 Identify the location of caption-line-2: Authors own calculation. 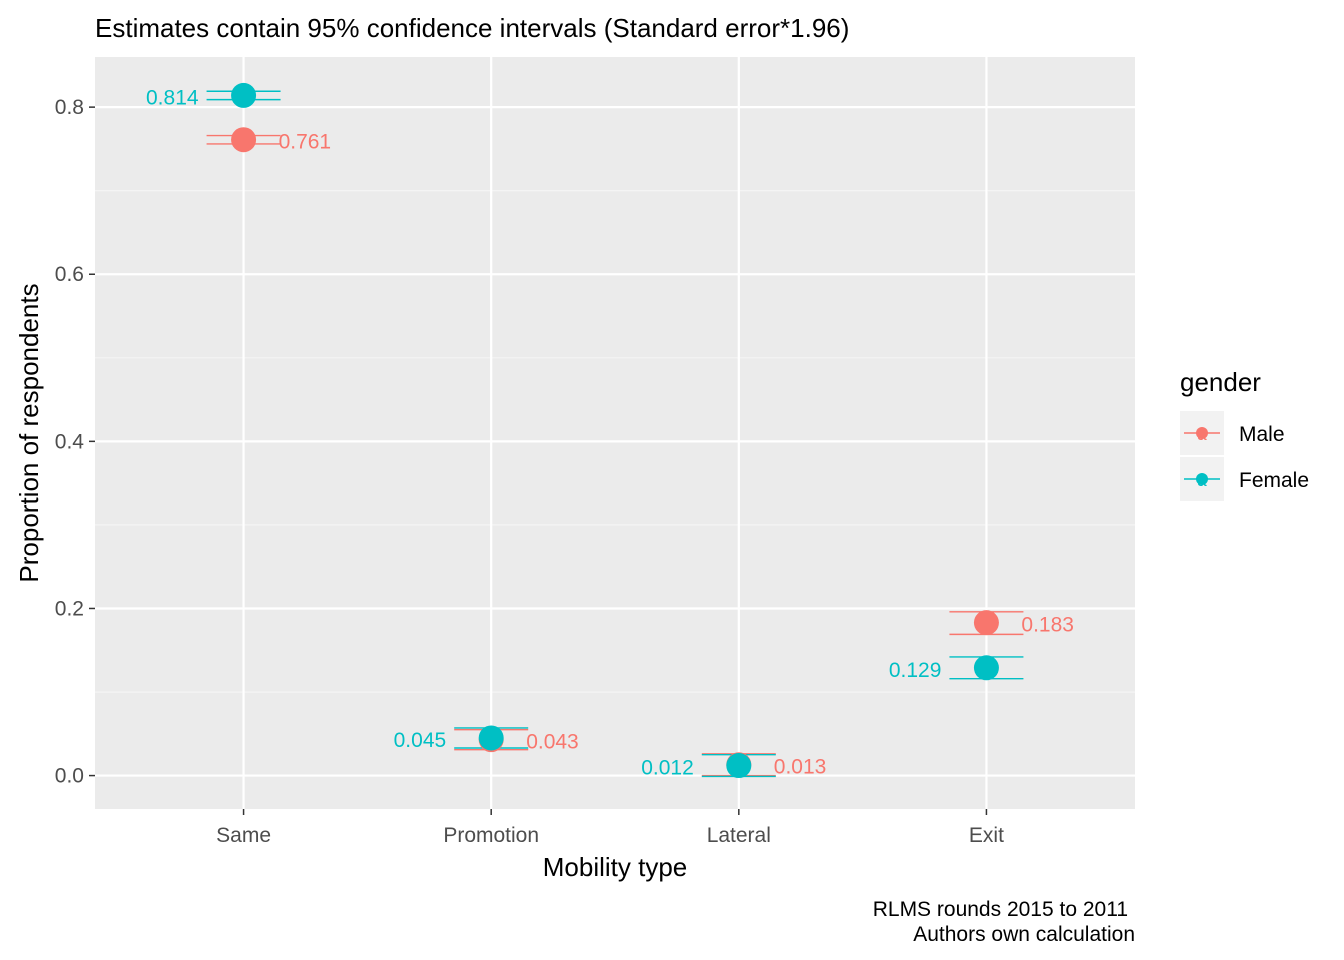
(1024, 934).